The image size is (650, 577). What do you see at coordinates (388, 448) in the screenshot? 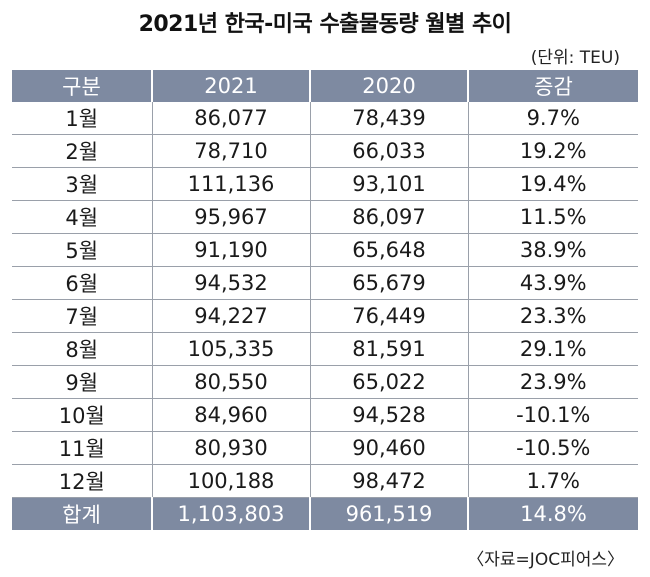
I see `table-cell: 90,460` at bounding box center [388, 448].